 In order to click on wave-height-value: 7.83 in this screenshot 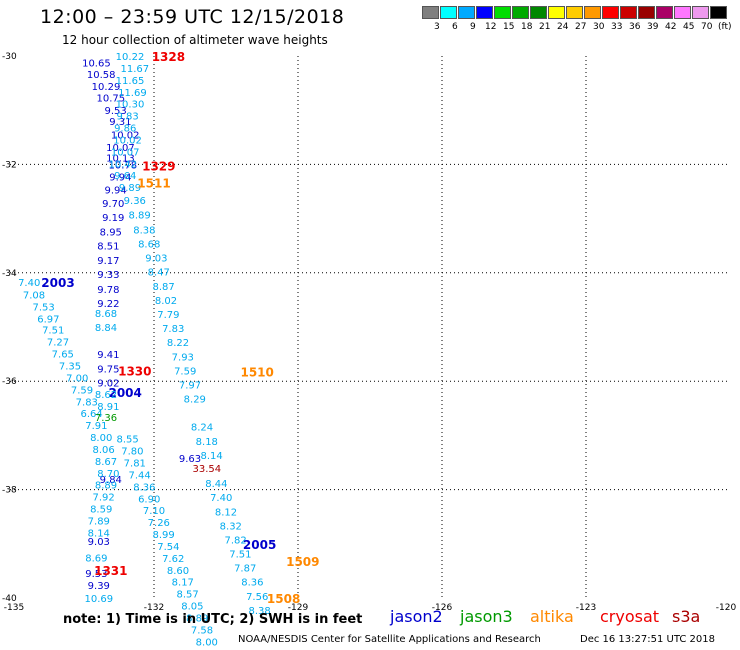, I will do `click(173, 329)`.